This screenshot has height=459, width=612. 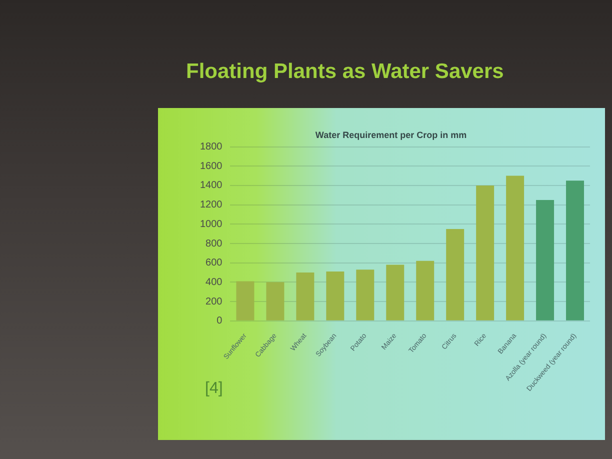 What do you see at coordinates (214, 244) in the screenshot?
I see `y-tick-label: 800` at bounding box center [214, 244].